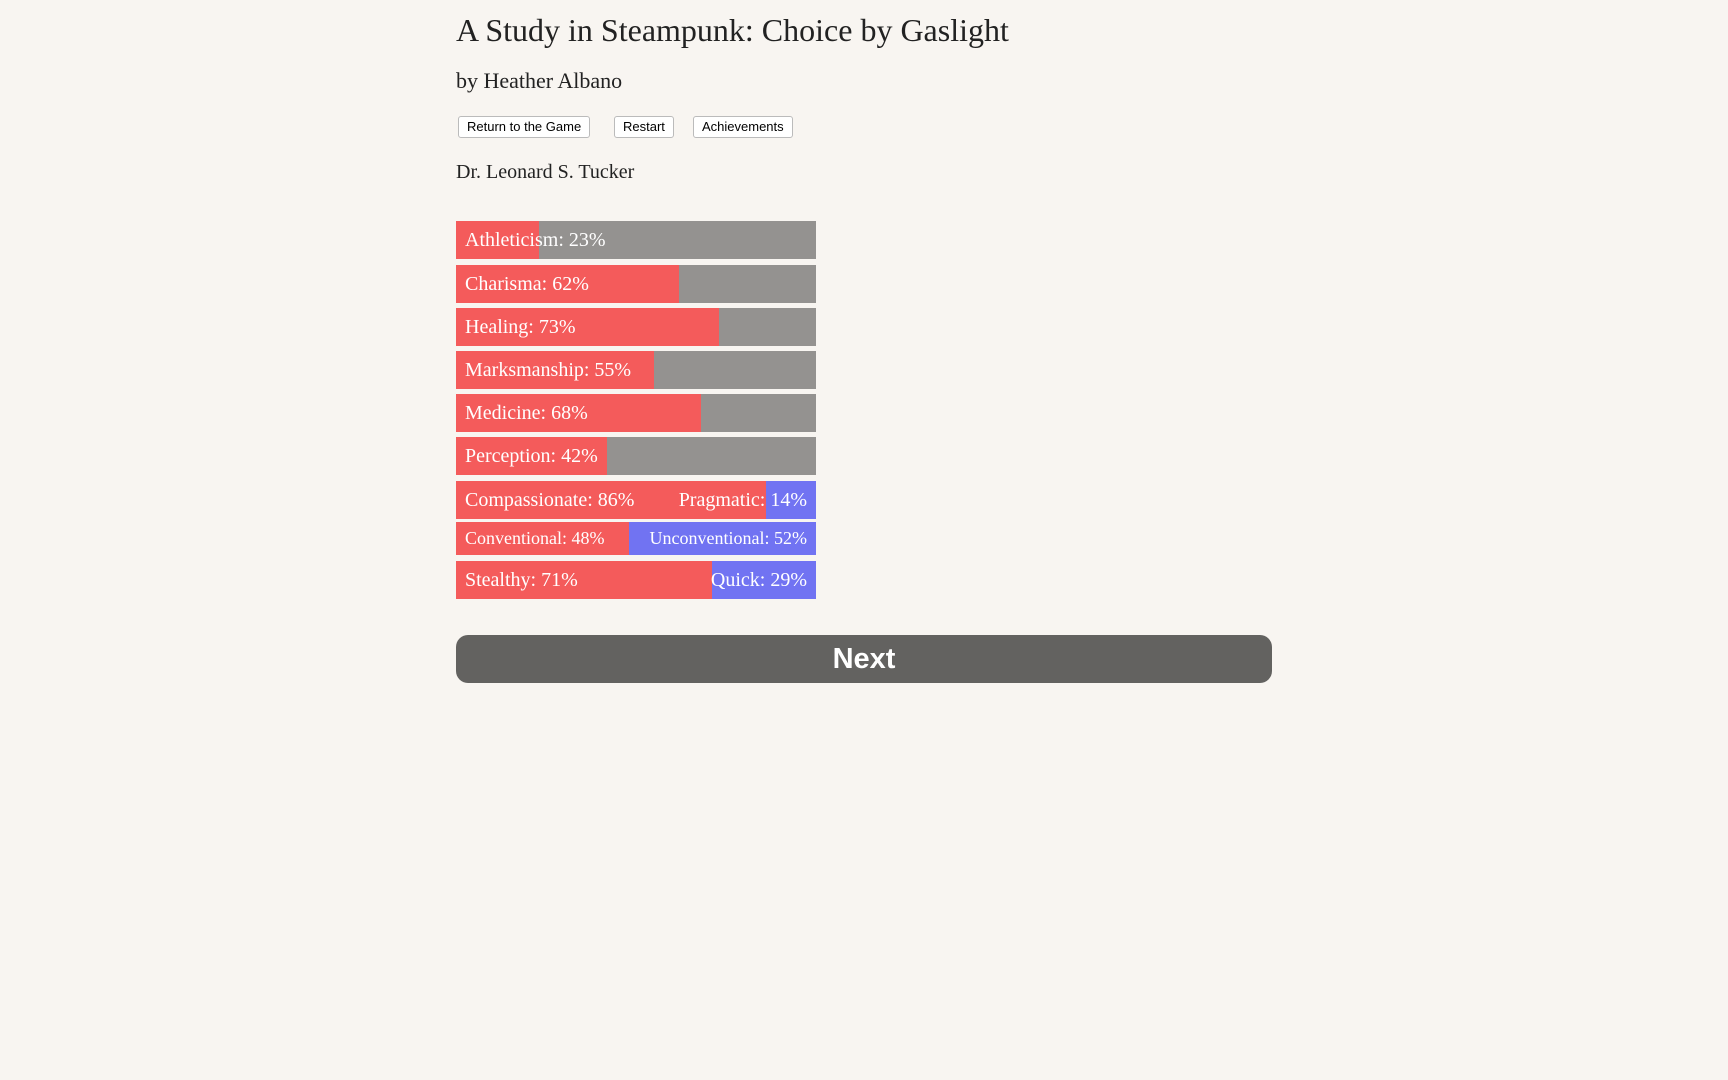 This screenshot has width=1728, height=1080. What do you see at coordinates (520, 326) in the screenshot?
I see `stat-label: Healing: 73%` at bounding box center [520, 326].